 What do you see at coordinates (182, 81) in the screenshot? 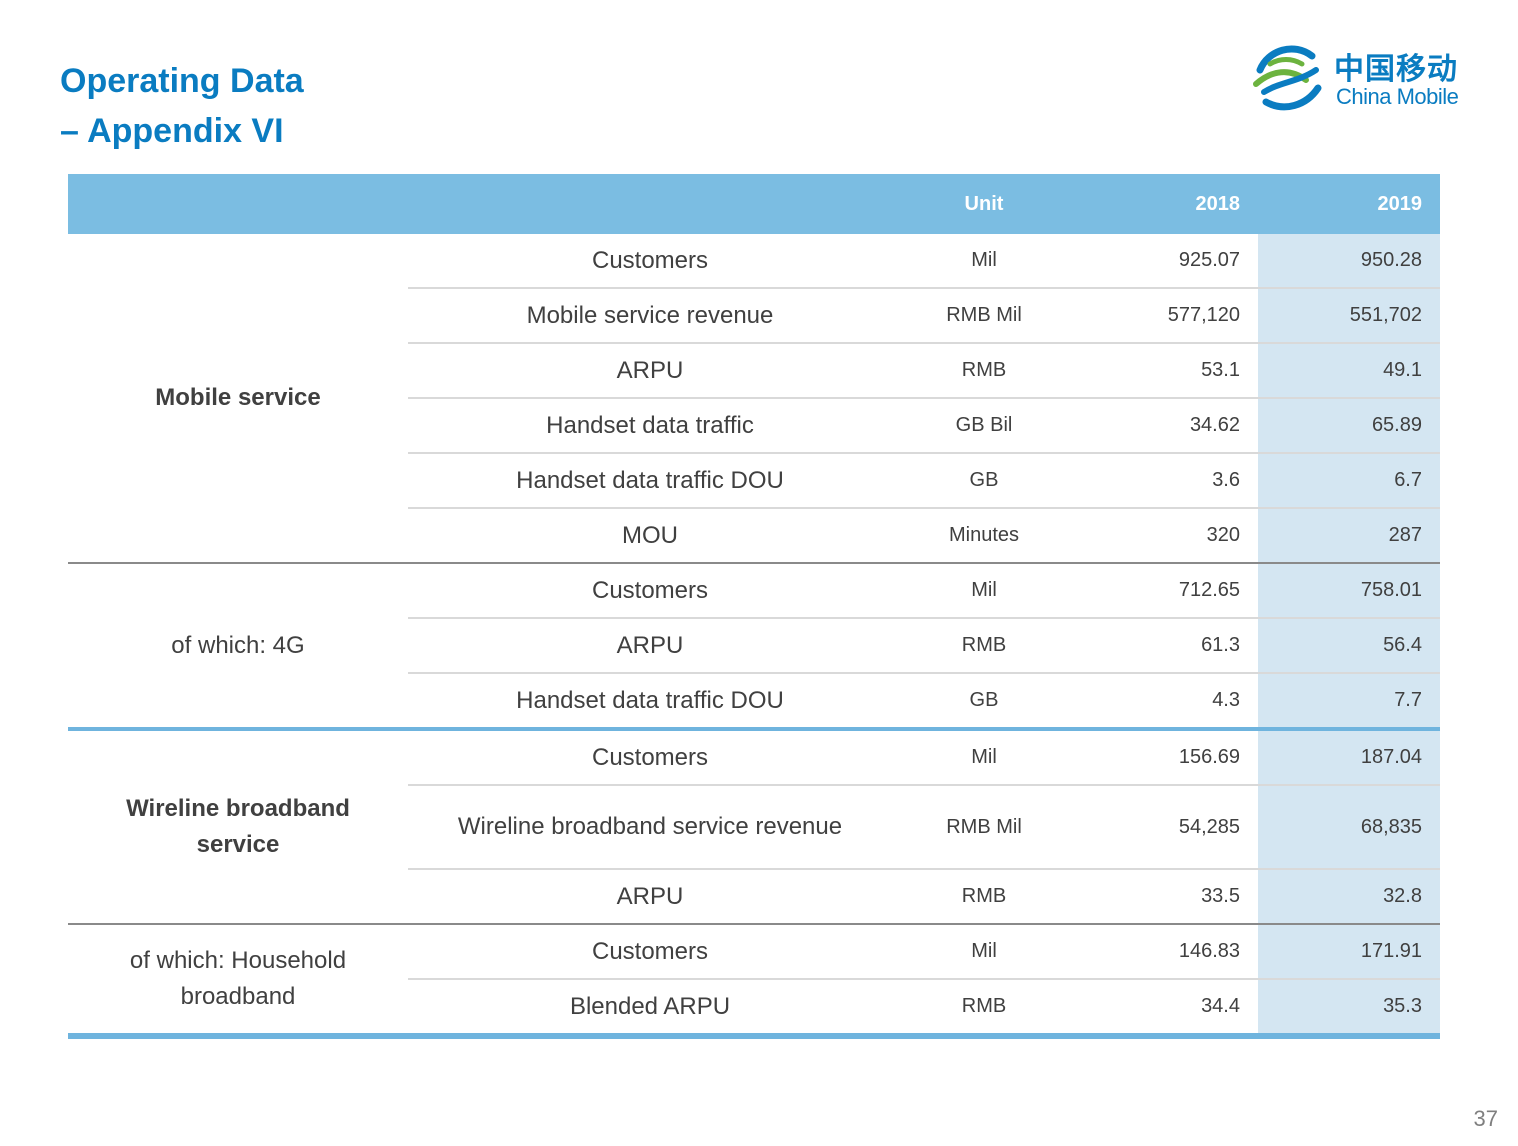
I see `page-title-line-1: Operating Data` at bounding box center [182, 81].